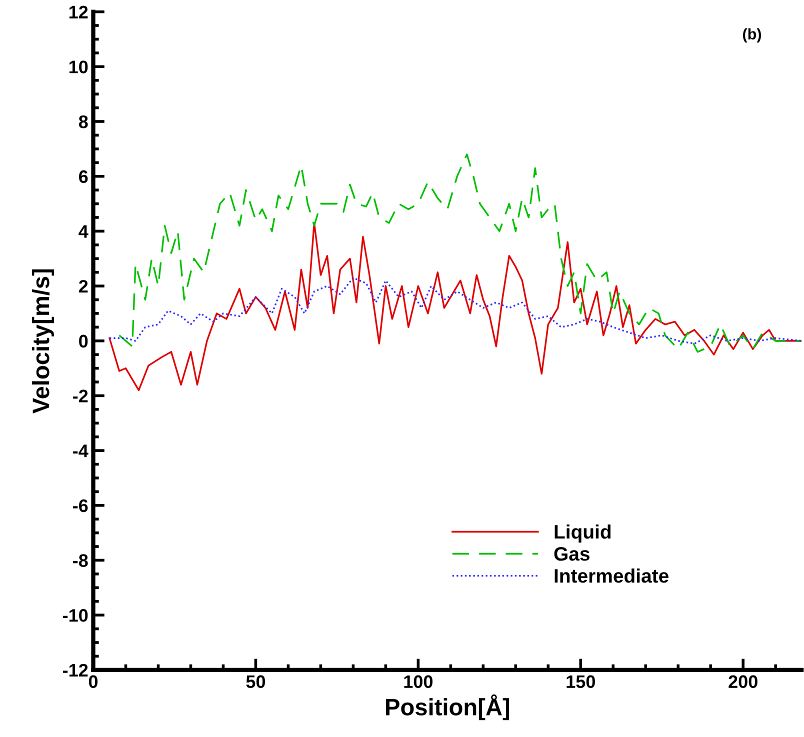 This screenshot has width=804, height=737. I want to click on x-tick-label: 150, so click(580, 681).